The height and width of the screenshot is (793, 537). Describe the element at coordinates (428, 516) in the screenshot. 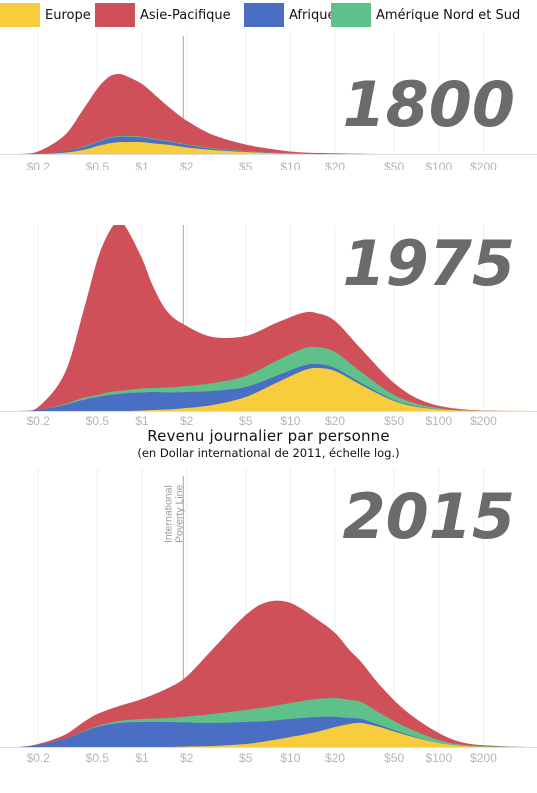

I see `chart-title-year: 2015` at that location.